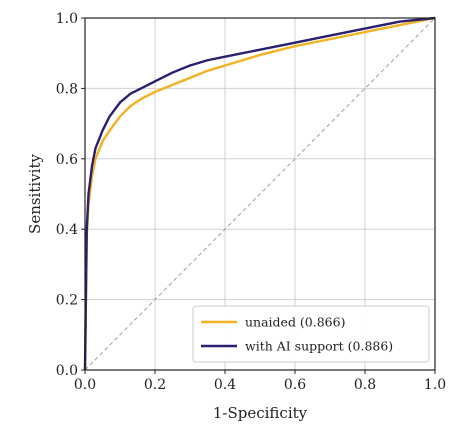 This screenshot has width=450, height=431. I want to click on x-tick-label: 0.4, so click(225, 385).